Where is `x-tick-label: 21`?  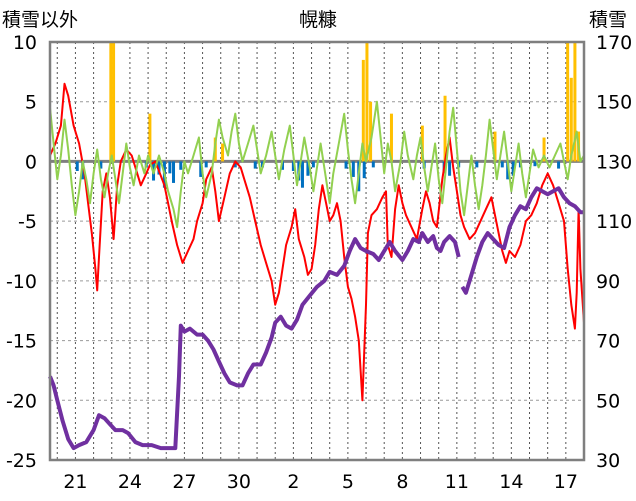 x-tick-label: 21 is located at coordinates (75, 482).